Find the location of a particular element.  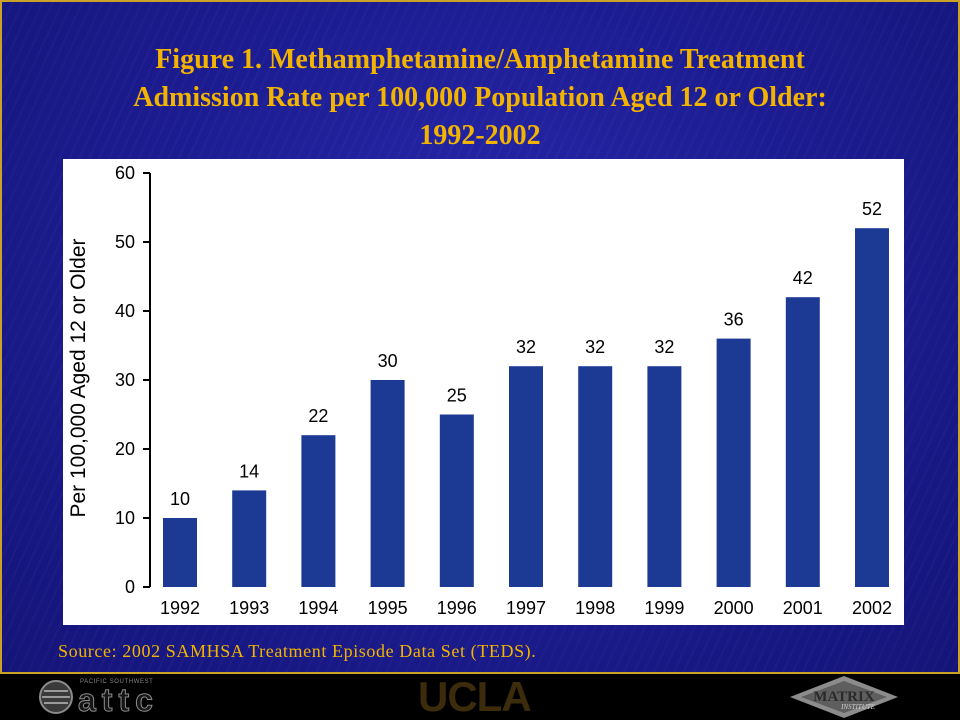

y-tick-label: 60 is located at coordinates (125, 173).